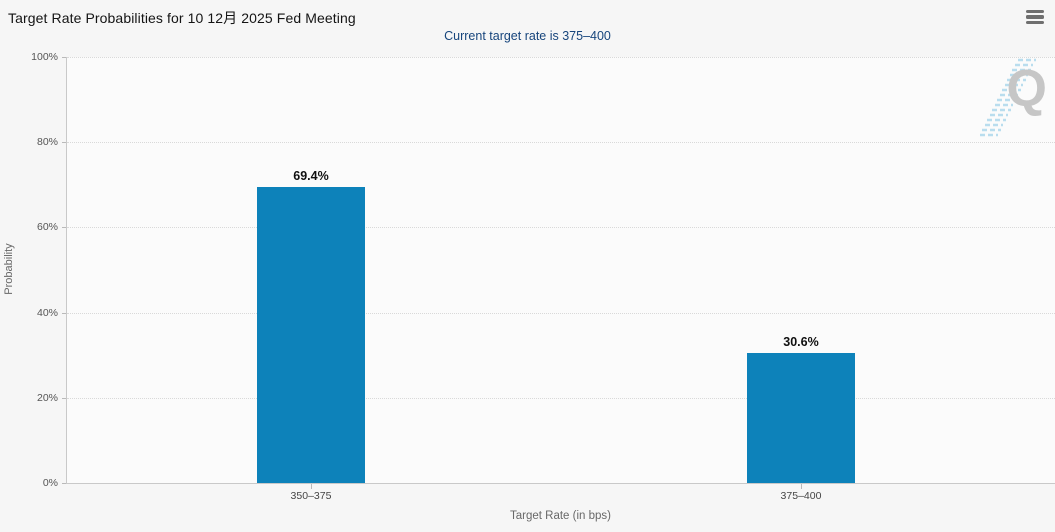 The height and width of the screenshot is (532, 1055). What do you see at coordinates (527, 36) in the screenshot?
I see `chart-subtitle: Current target rate is 375–400` at bounding box center [527, 36].